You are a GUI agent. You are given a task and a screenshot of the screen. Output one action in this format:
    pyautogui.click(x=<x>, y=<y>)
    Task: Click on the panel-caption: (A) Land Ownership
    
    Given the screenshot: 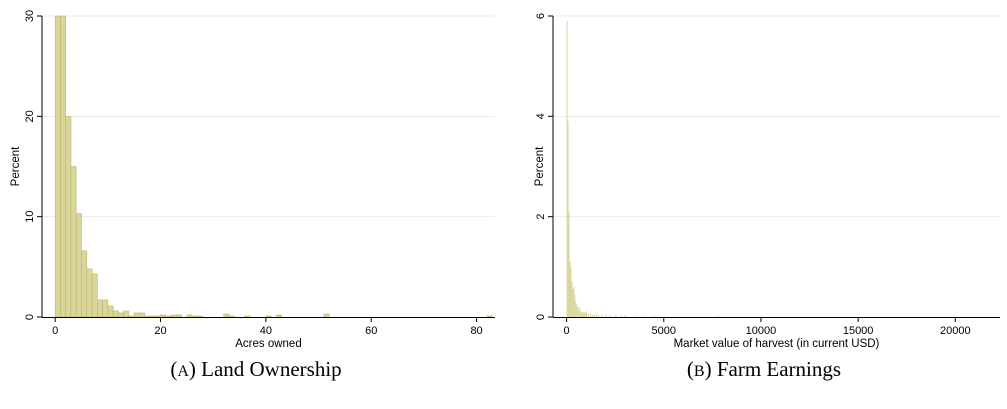 What is the action you would take?
    pyautogui.click(x=255, y=369)
    